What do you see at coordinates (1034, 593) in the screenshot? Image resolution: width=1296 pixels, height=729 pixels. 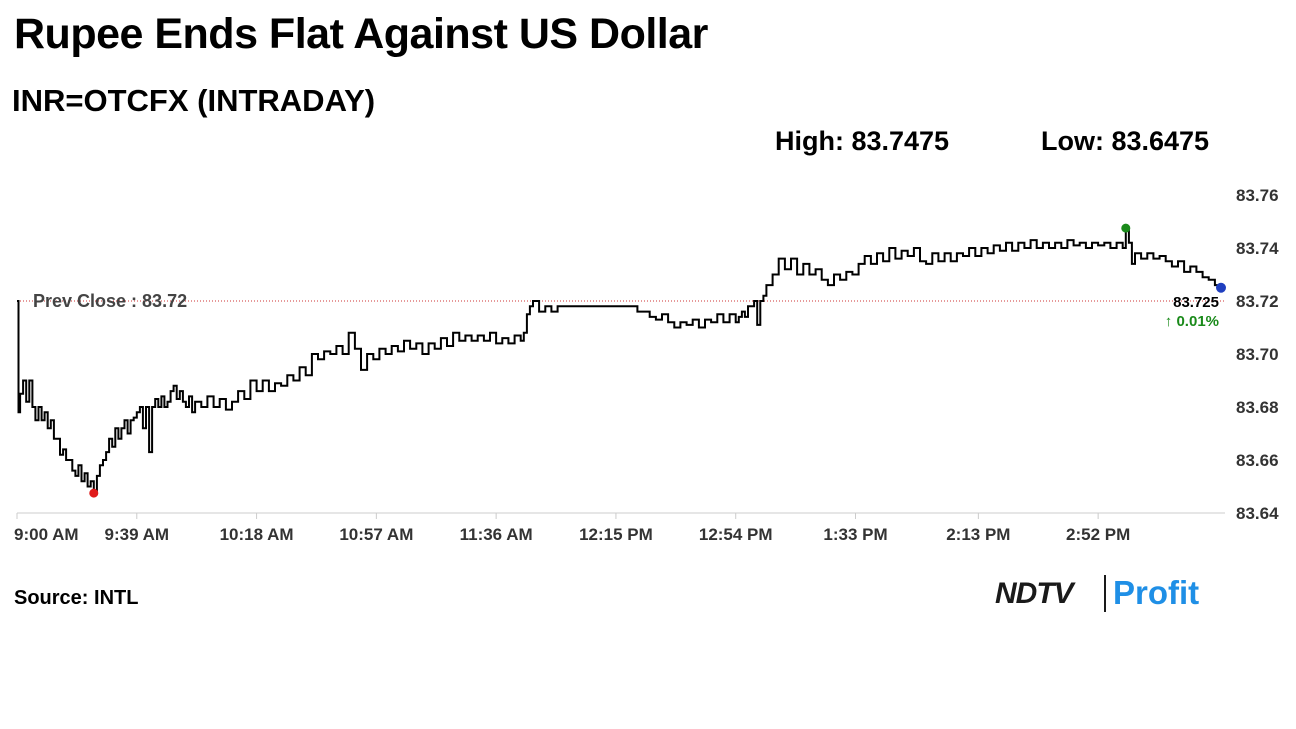 I see `logo-ndtv-text: NDTV` at bounding box center [1034, 593].